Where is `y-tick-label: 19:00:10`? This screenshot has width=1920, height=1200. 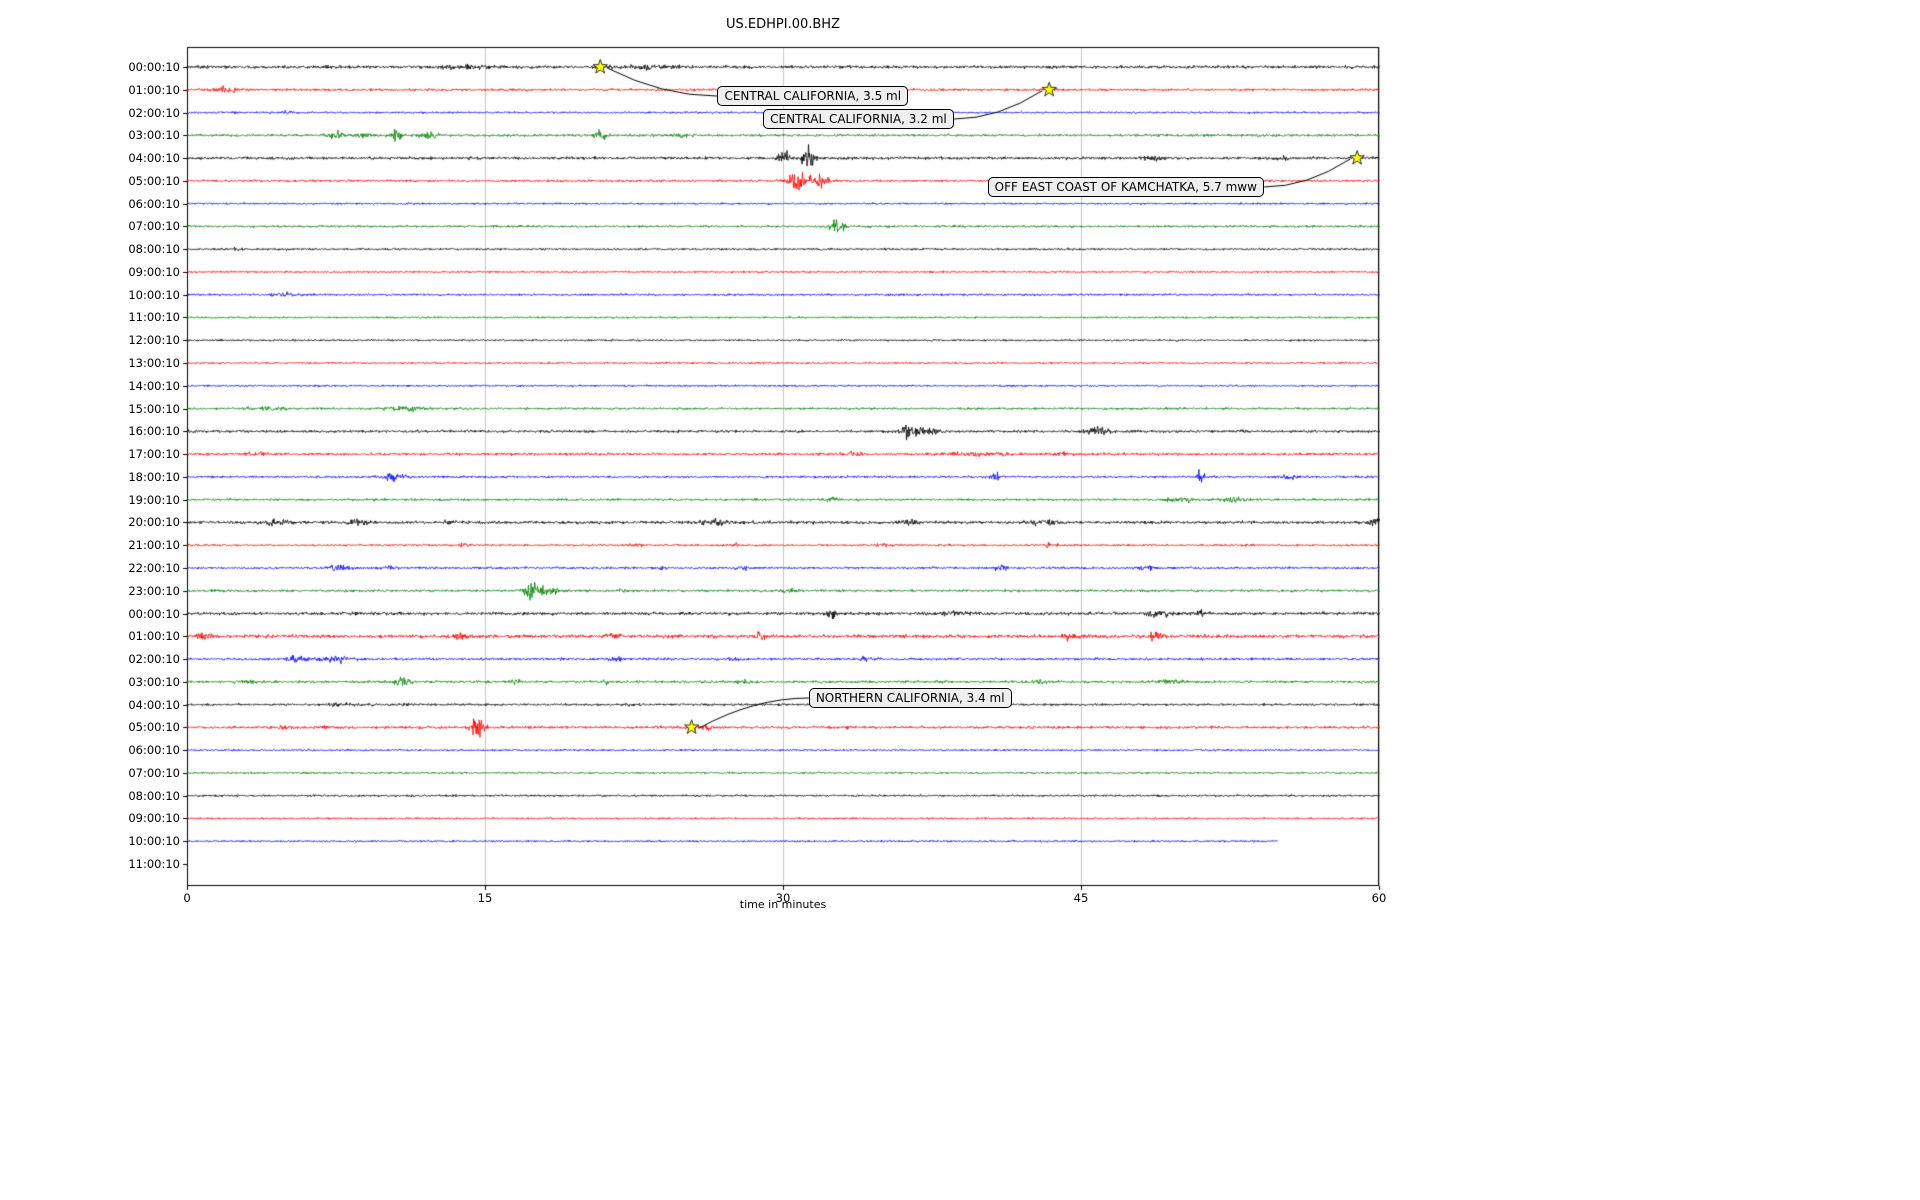
y-tick-label: 19:00:10 is located at coordinates (154, 499).